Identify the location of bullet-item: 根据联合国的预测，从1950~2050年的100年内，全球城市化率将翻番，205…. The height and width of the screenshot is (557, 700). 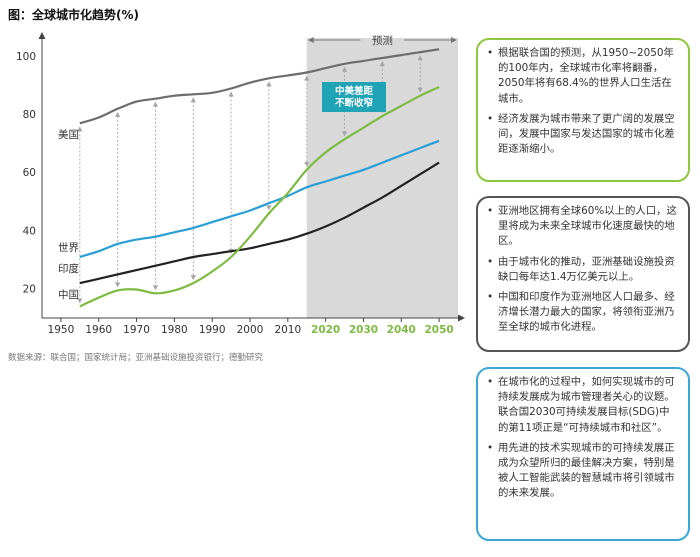
(582, 76).